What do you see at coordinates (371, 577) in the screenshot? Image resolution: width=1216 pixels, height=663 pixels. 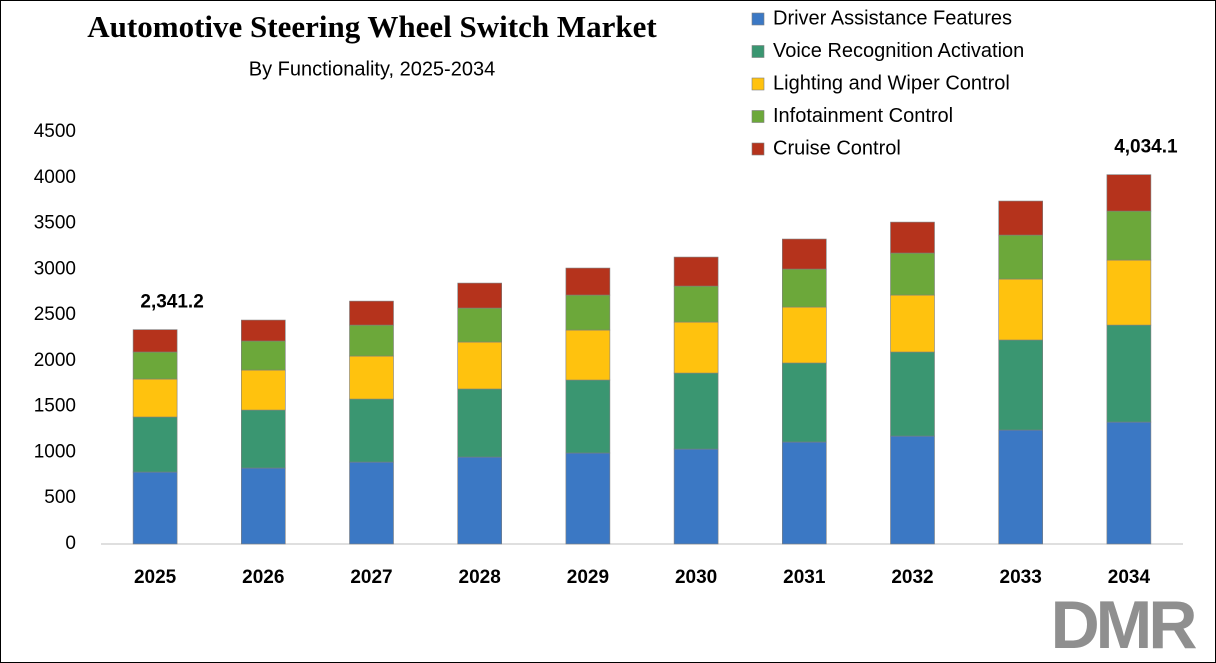 I see `x-tick-label: 2027` at bounding box center [371, 577].